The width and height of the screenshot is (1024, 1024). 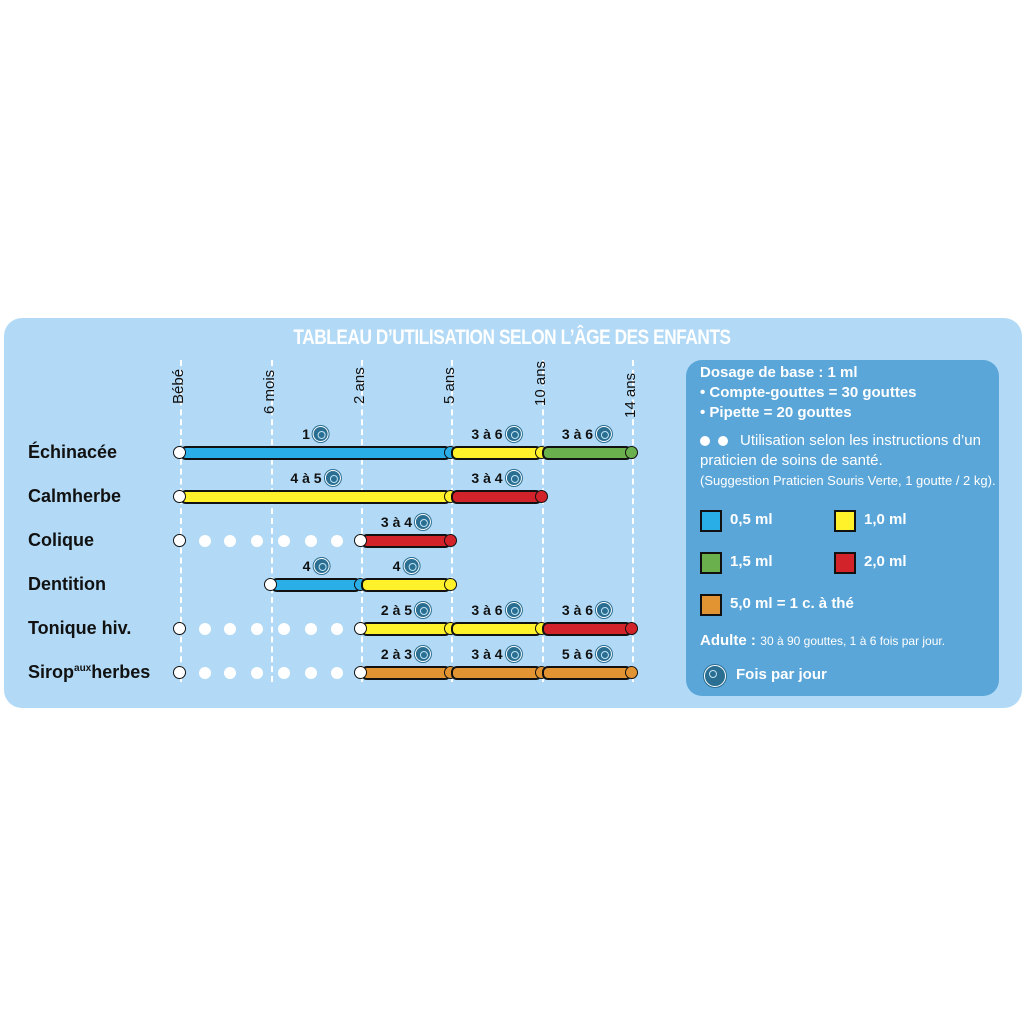 I want to click on row-label: Dentition, so click(x=67, y=584).